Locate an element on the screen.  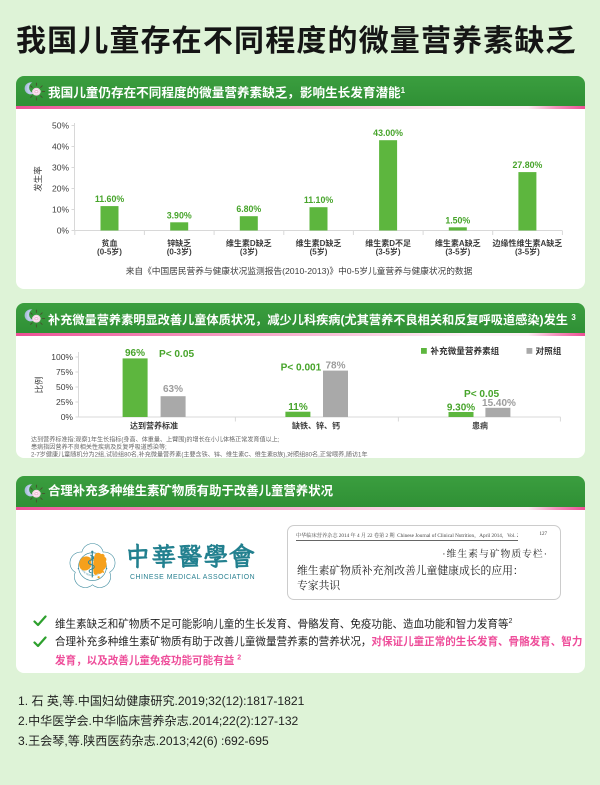
svg-text: 100% is located at coordinates (62, 357).